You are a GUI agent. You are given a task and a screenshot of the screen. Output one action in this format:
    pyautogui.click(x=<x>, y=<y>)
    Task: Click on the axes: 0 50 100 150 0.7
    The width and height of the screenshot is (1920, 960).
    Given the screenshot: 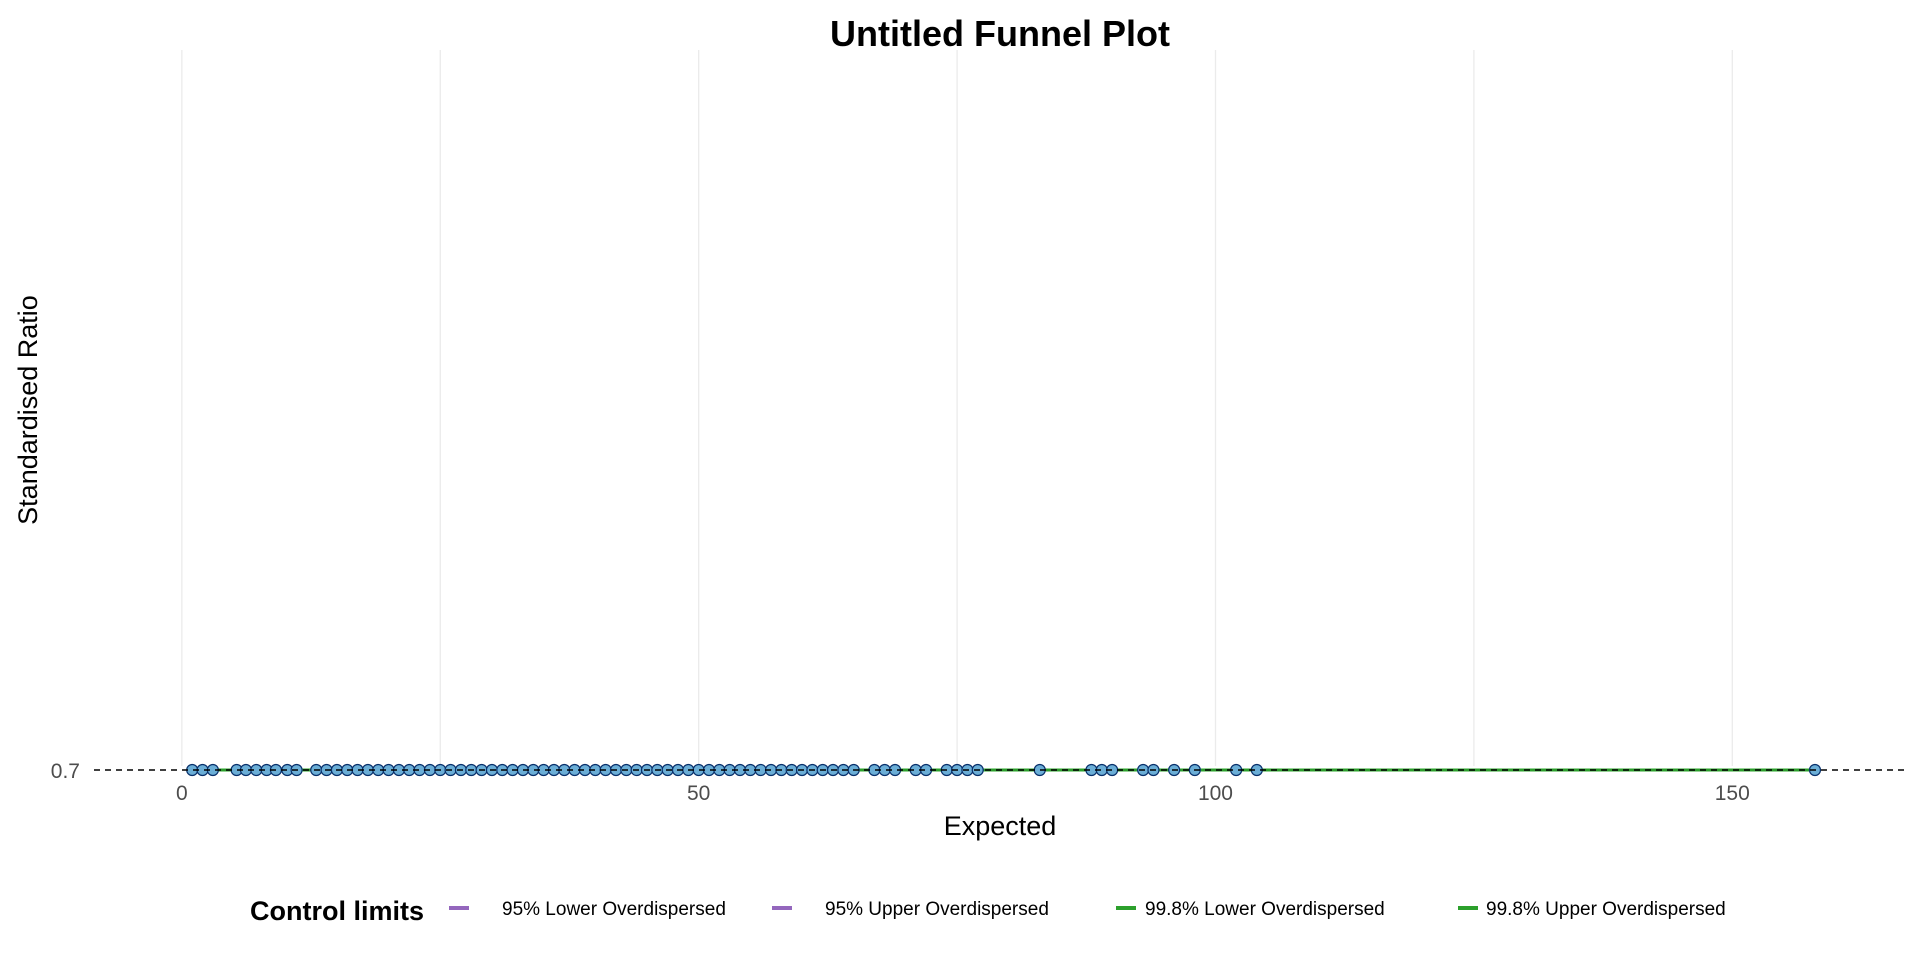 What is the action you would take?
    pyautogui.click(x=979, y=782)
    